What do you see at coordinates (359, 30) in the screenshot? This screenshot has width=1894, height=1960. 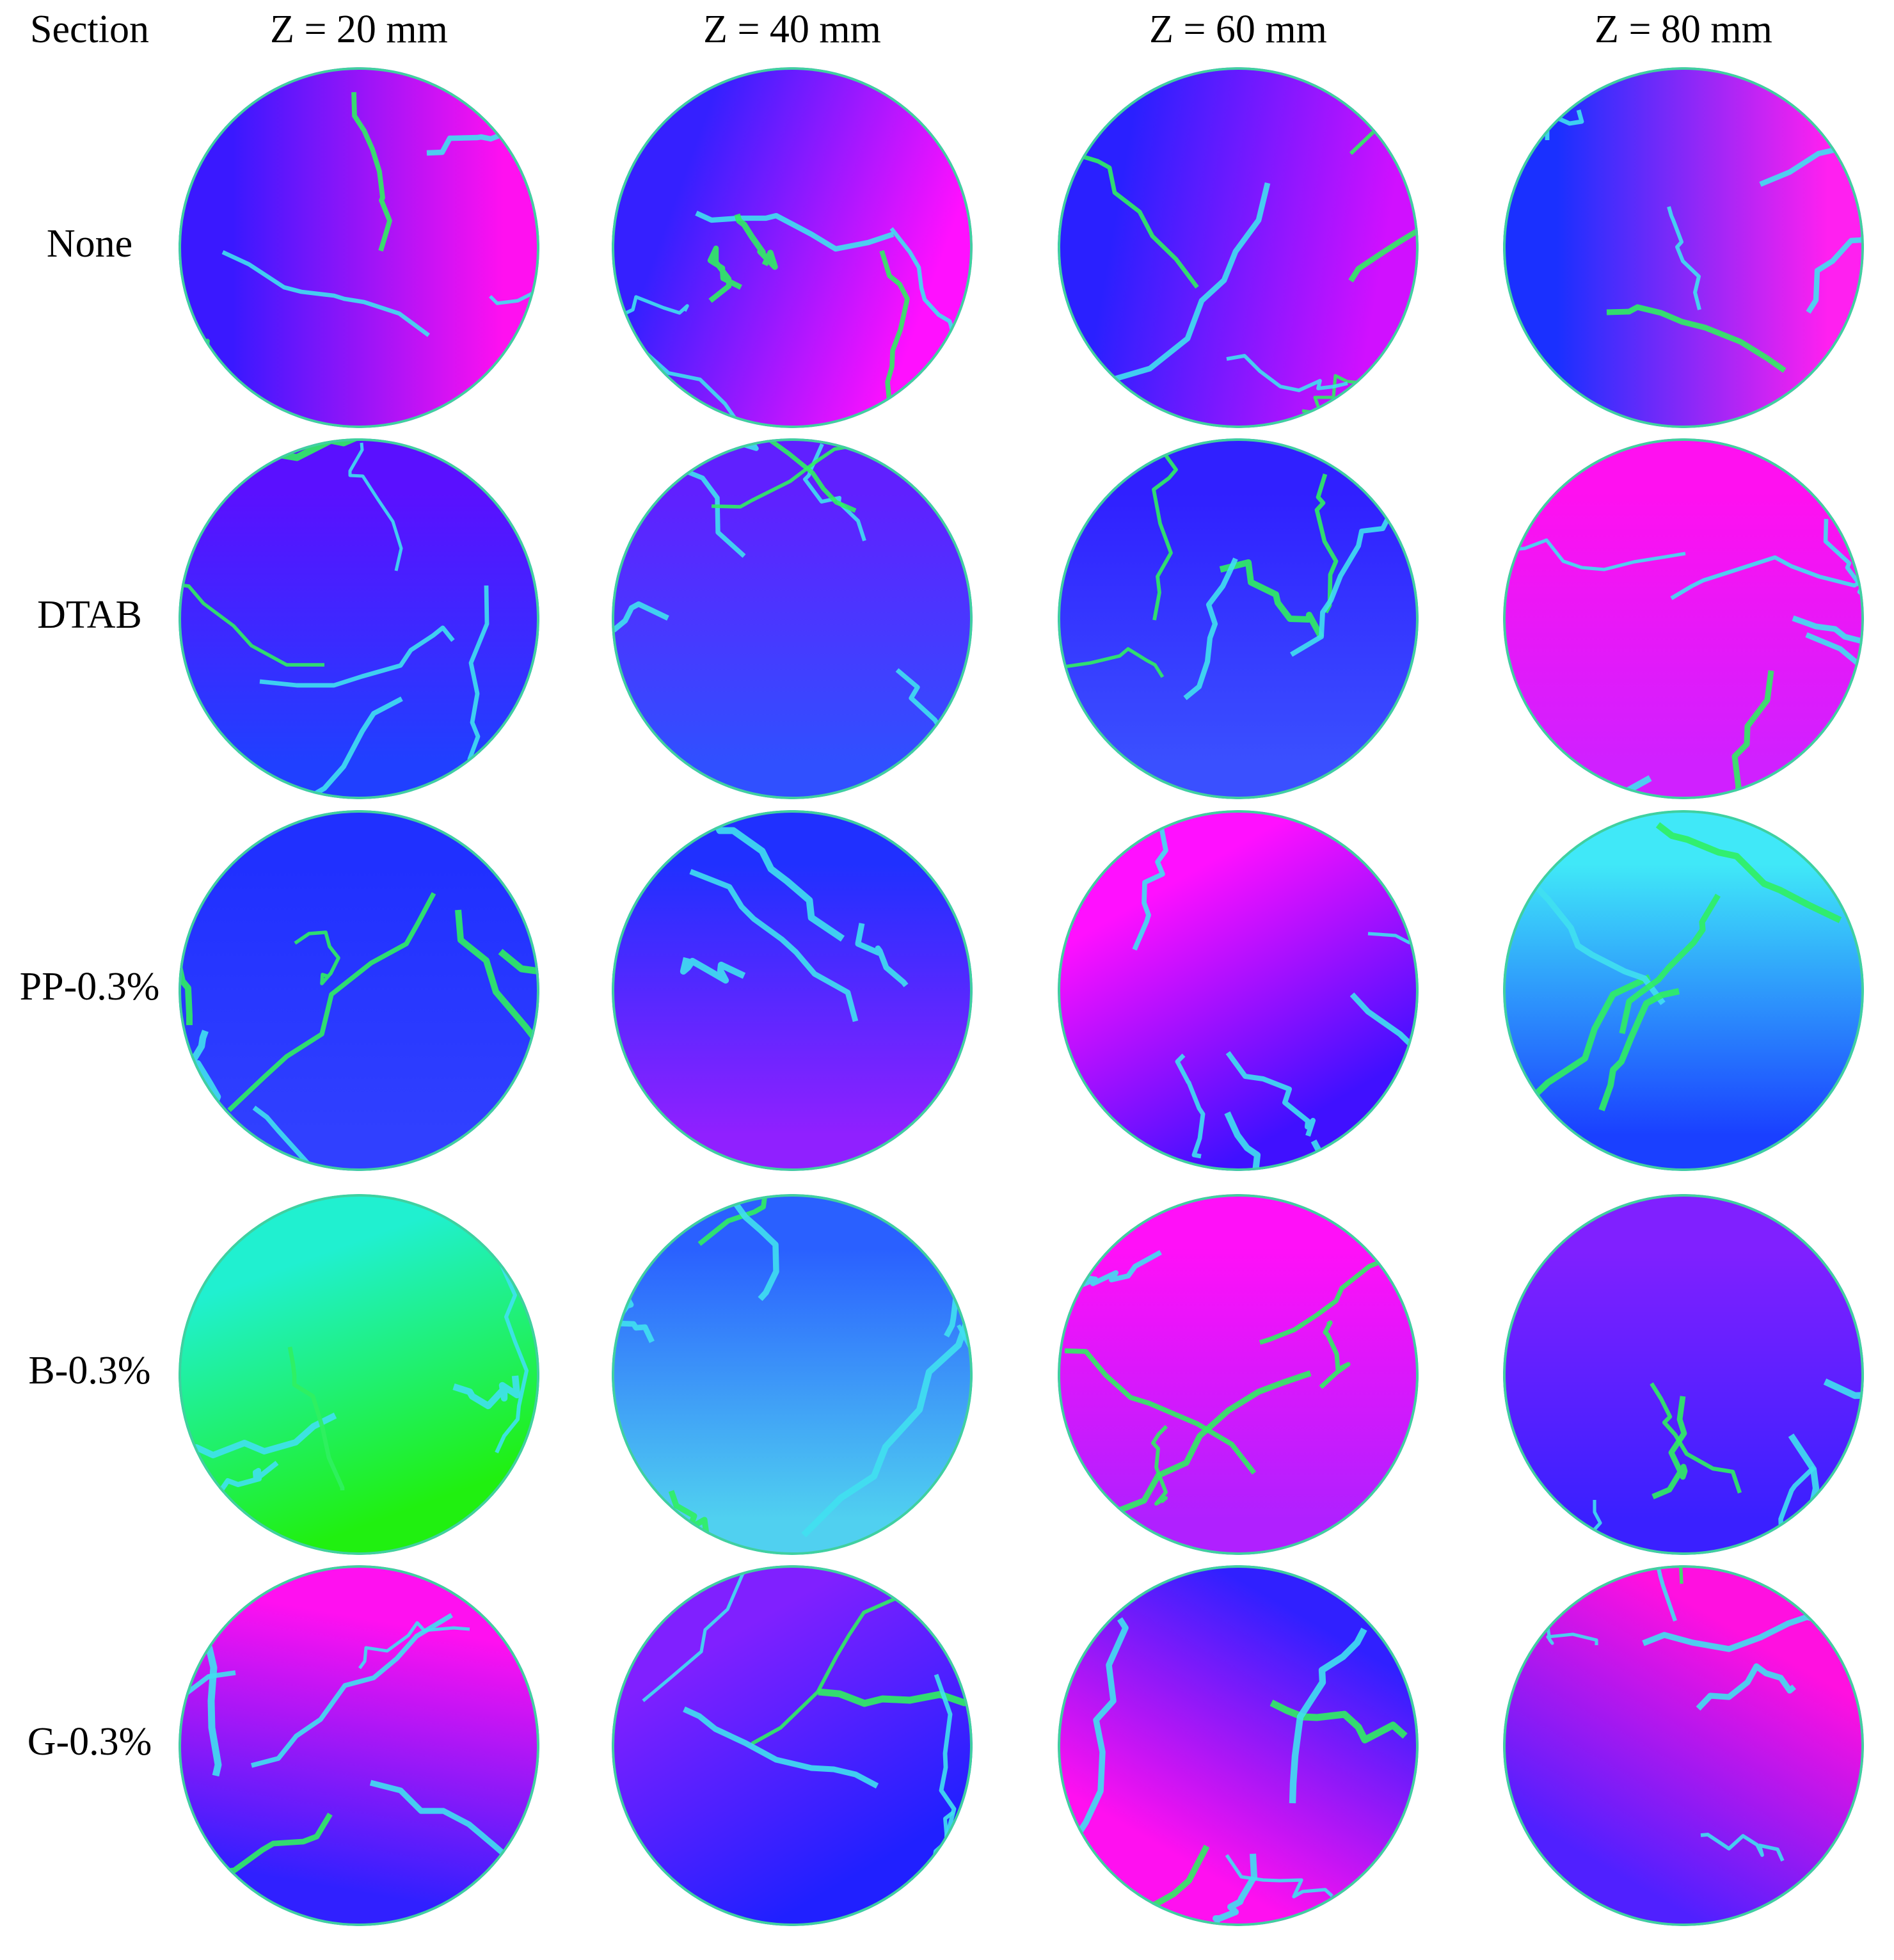 I see `column-label: Z = 20 mm` at bounding box center [359, 30].